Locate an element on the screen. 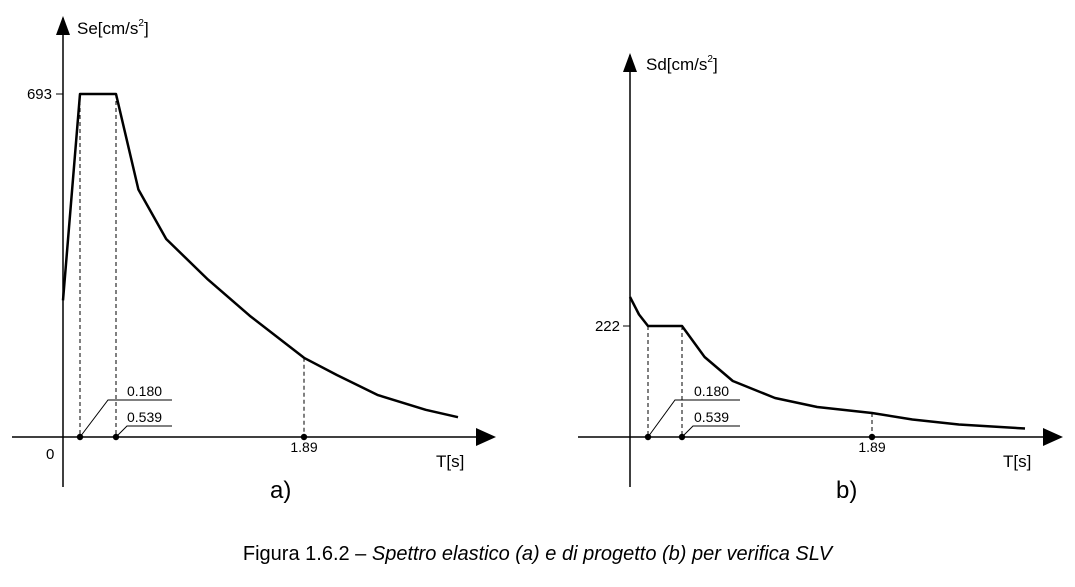 The image size is (1075, 587). chart-b-mark-label-0539: 0.539 is located at coordinates (711, 417).